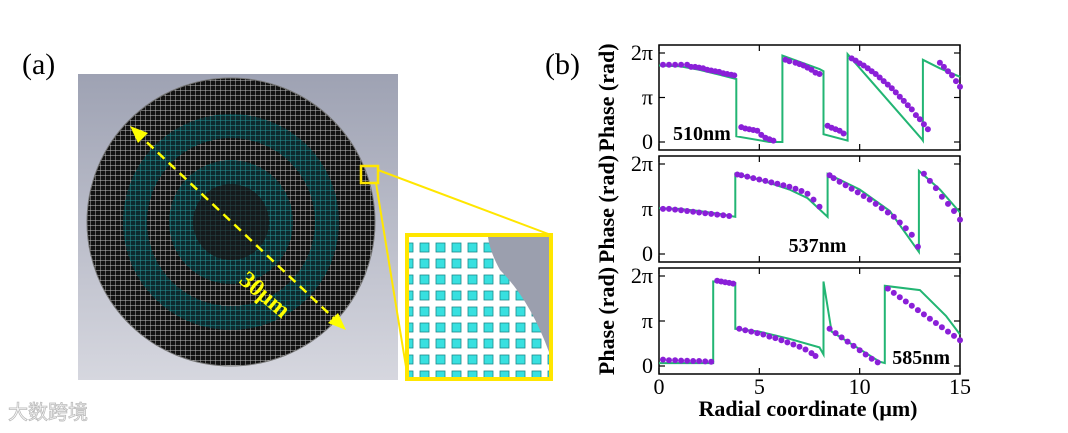 This screenshot has width=1068, height=433. I want to click on x-tick-label: 15, so click(960, 386).